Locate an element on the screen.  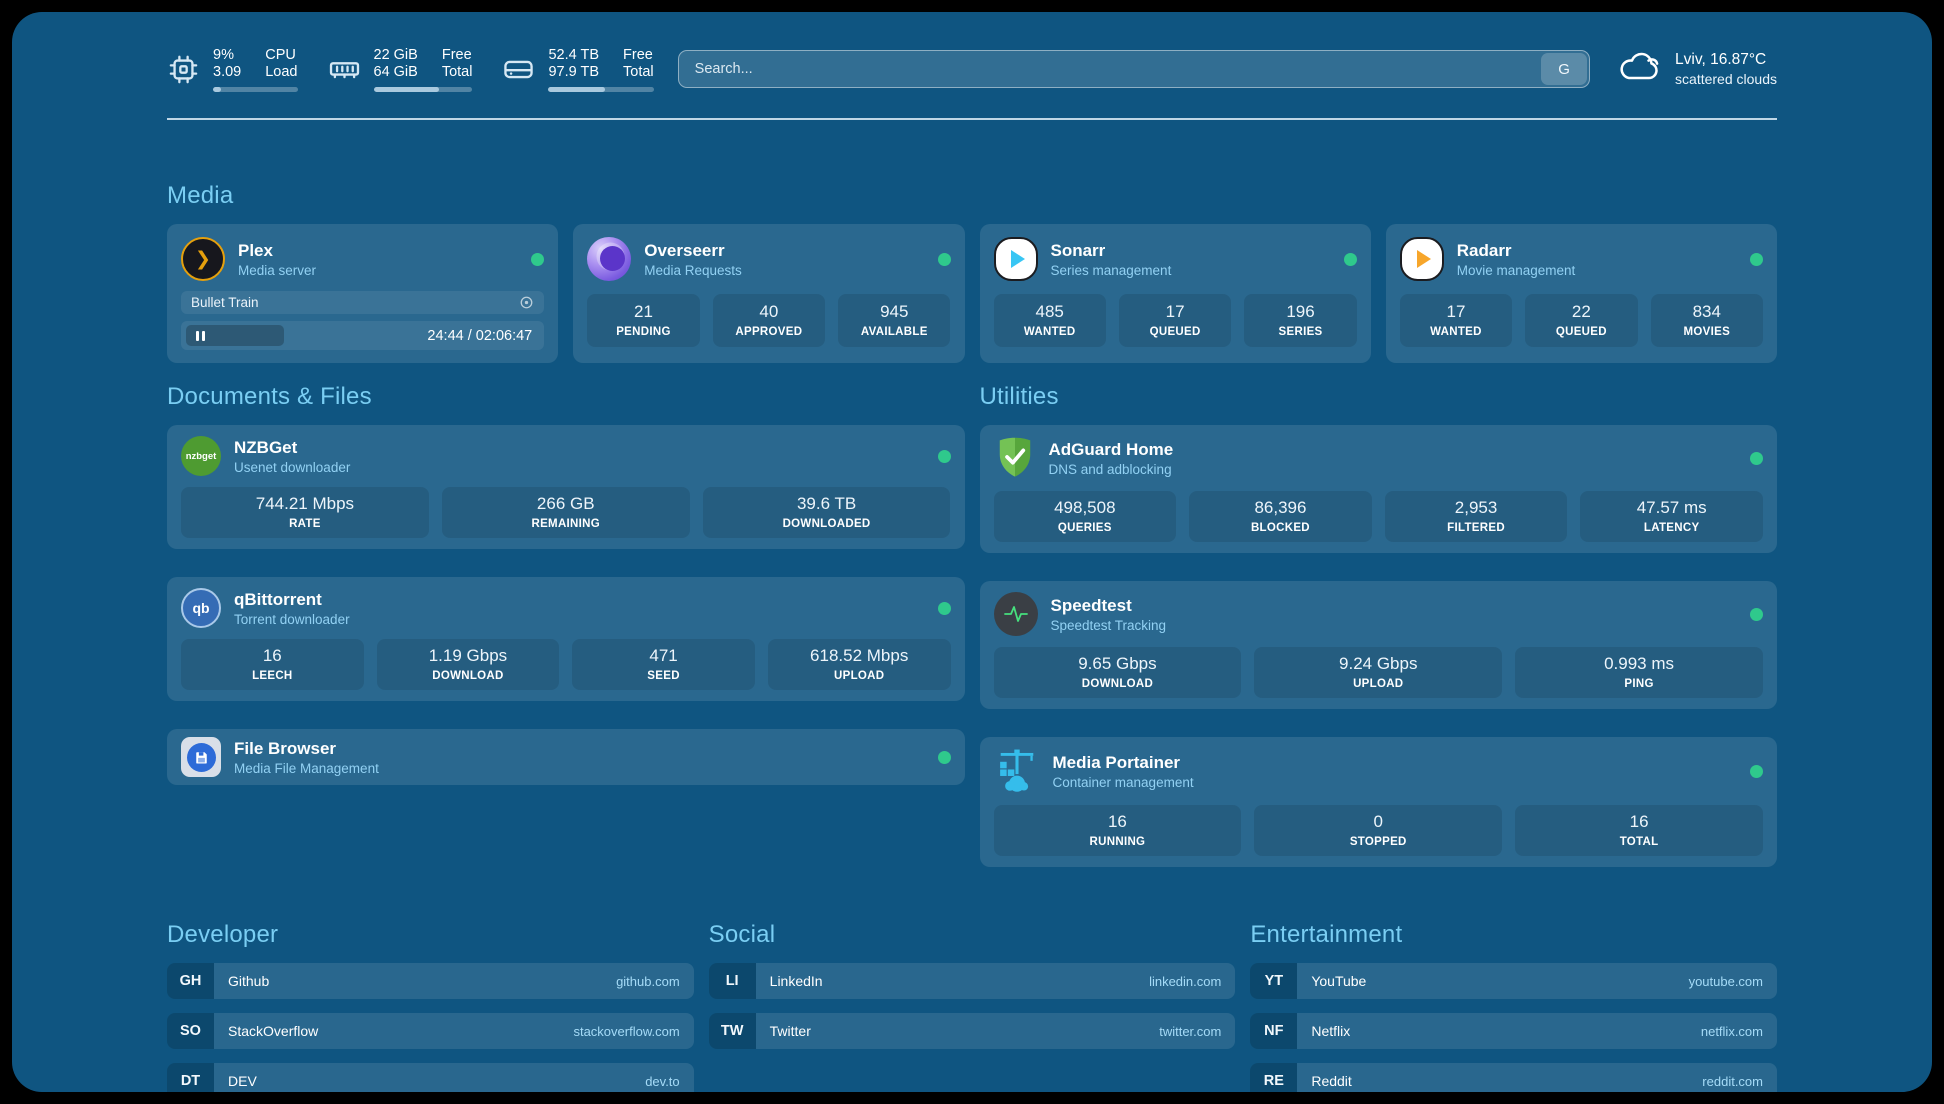
disk-total-label: Total is located at coordinates (638, 72).